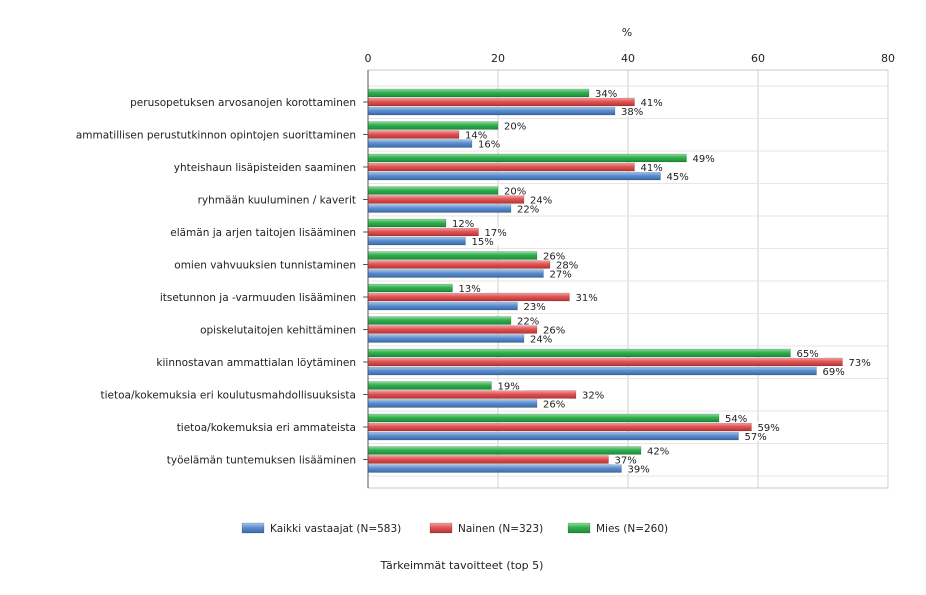  What do you see at coordinates (335, 529) in the screenshot?
I see `legend-label: Kaikki vastaajat (N=583)` at bounding box center [335, 529].